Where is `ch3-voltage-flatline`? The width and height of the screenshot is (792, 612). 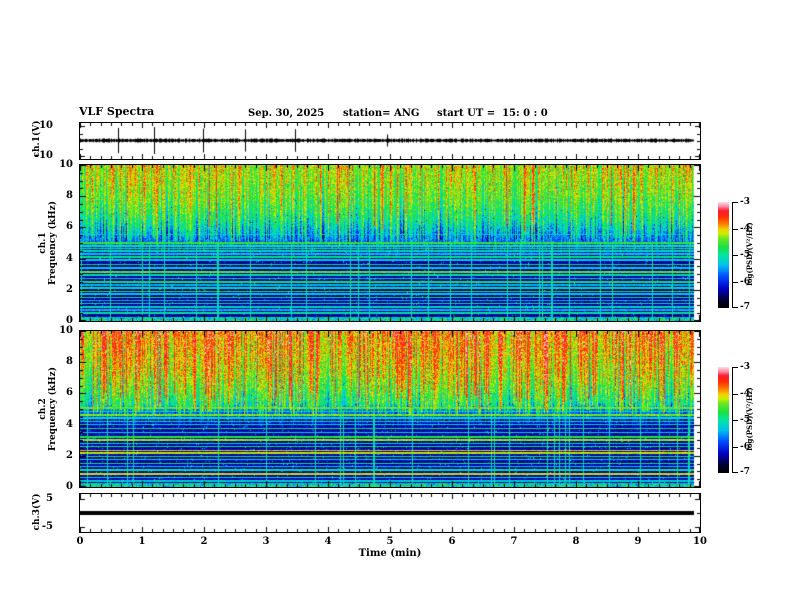 ch3-voltage-flatline is located at coordinates (390, 513).